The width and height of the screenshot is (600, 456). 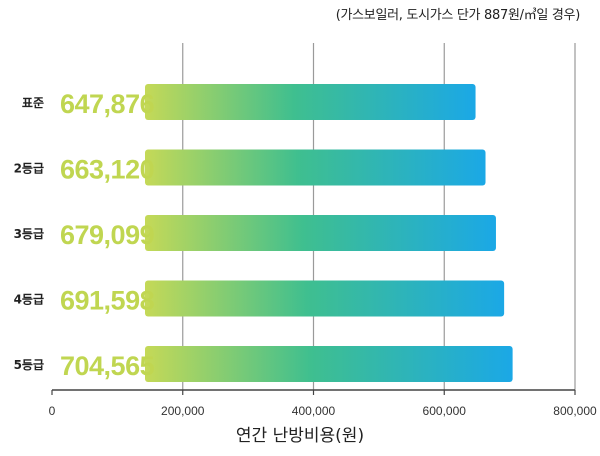 What do you see at coordinates (29, 365) in the screenshot?
I see `category-label: 5등급` at bounding box center [29, 365].